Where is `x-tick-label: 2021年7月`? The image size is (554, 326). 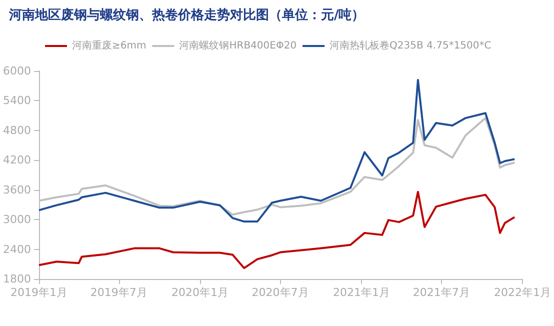 x-tick-label: 2021年7月 is located at coordinates (441, 292).